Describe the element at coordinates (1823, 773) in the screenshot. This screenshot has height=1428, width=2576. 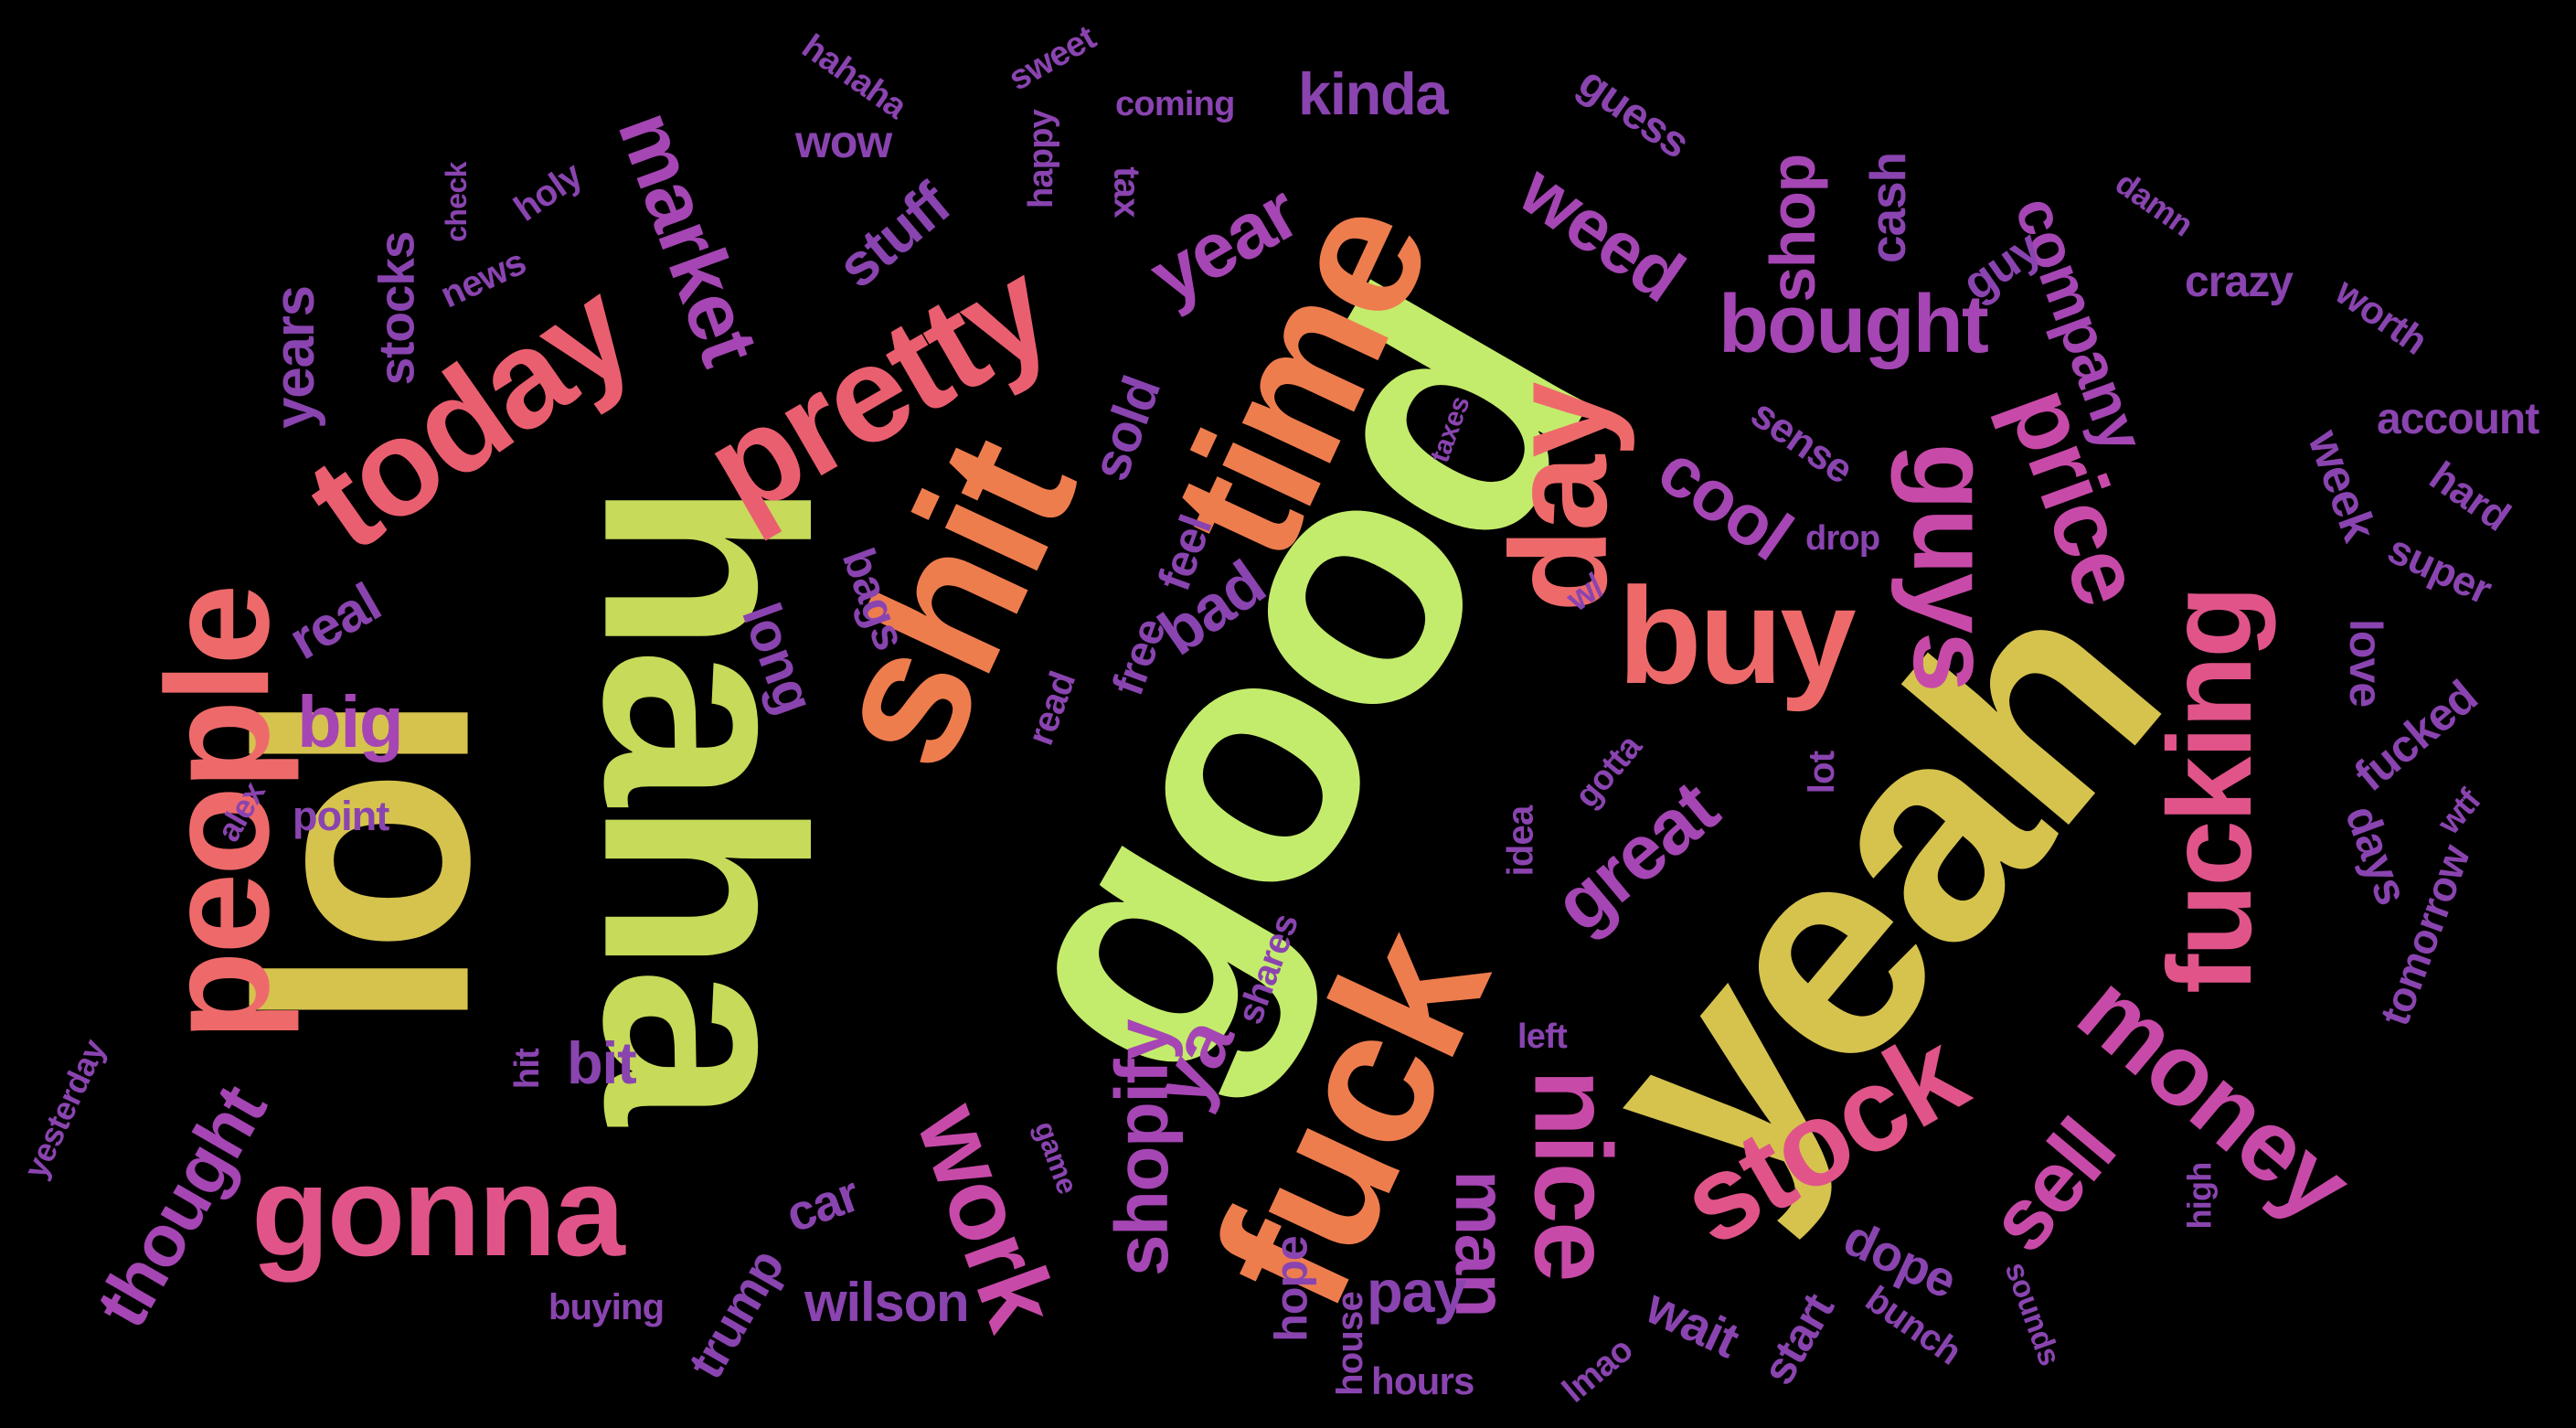
I see `word-lot: lot` at that location.